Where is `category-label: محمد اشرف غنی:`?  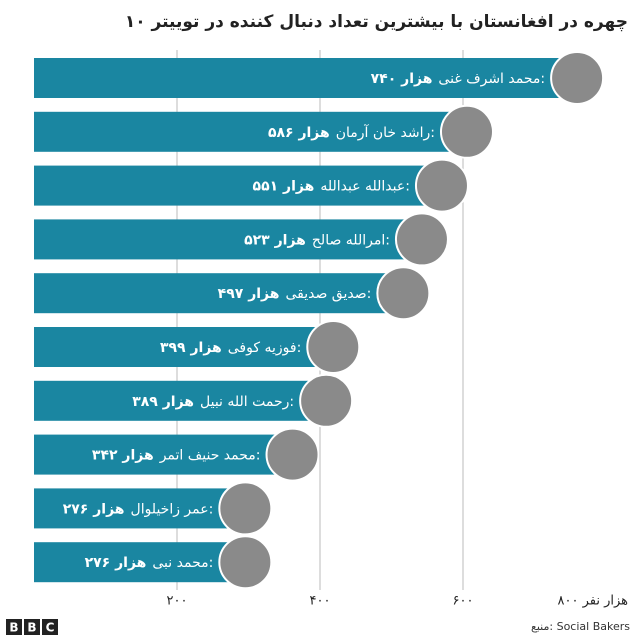 category-label: محمد اشرف غنی: is located at coordinates (491, 79).